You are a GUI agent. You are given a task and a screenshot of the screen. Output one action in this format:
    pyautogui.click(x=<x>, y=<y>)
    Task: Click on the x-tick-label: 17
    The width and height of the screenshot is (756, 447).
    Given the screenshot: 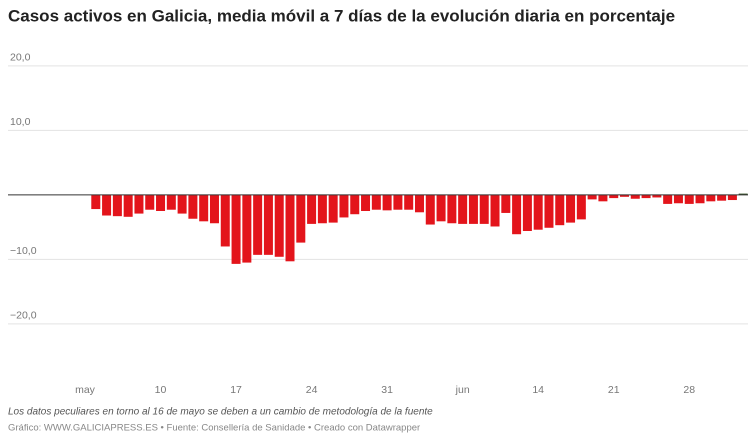 What is the action you would take?
    pyautogui.click(x=236, y=390)
    